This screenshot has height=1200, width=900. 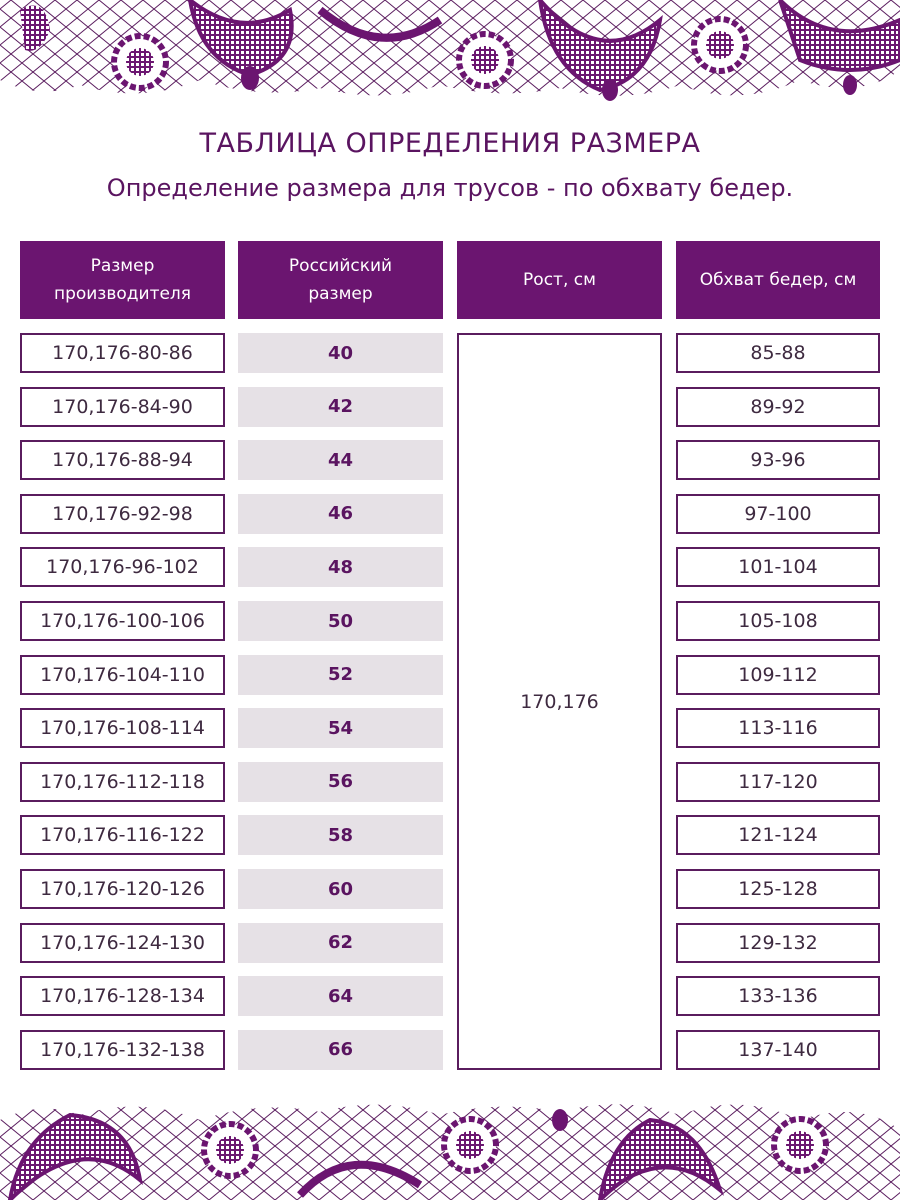 What do you see at coordinates (340, 1049) in the screenshot?
I see `russian-size-cell: 66` at bounding box center [340, 1049].